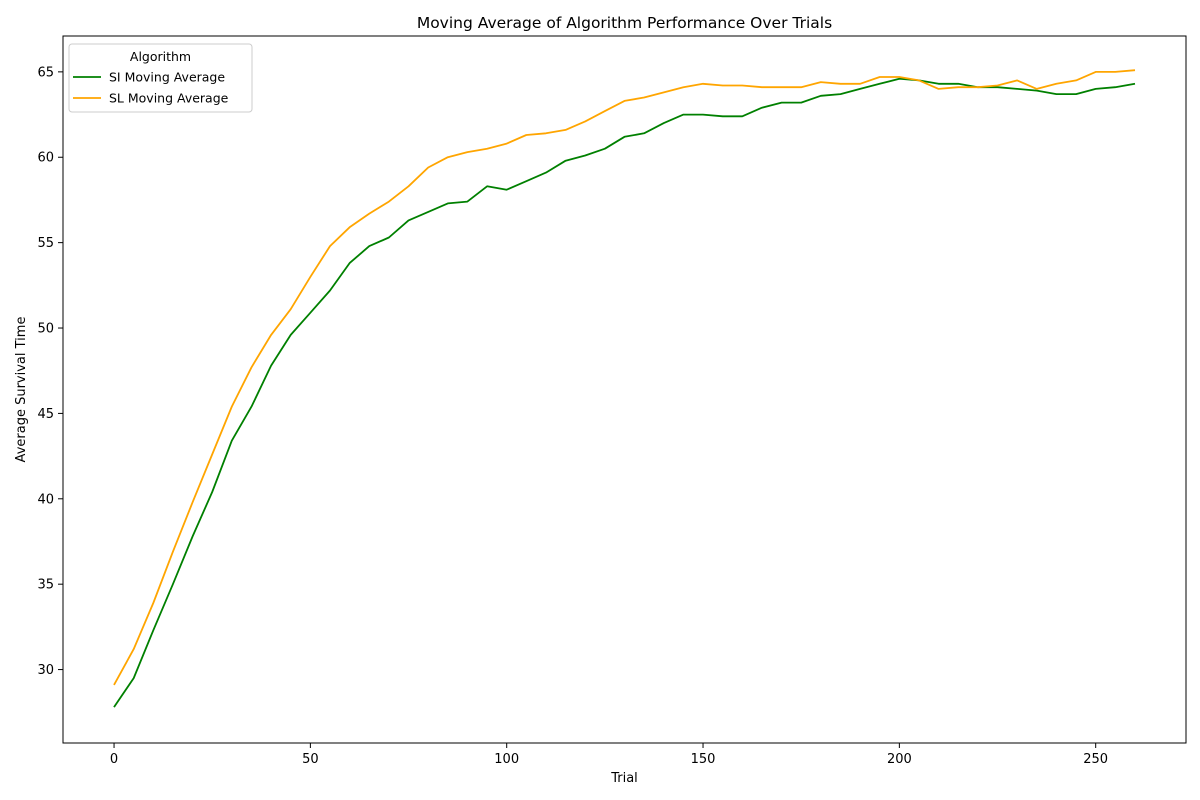  I want to click on y-tick-label: 40, so click(45, 499).